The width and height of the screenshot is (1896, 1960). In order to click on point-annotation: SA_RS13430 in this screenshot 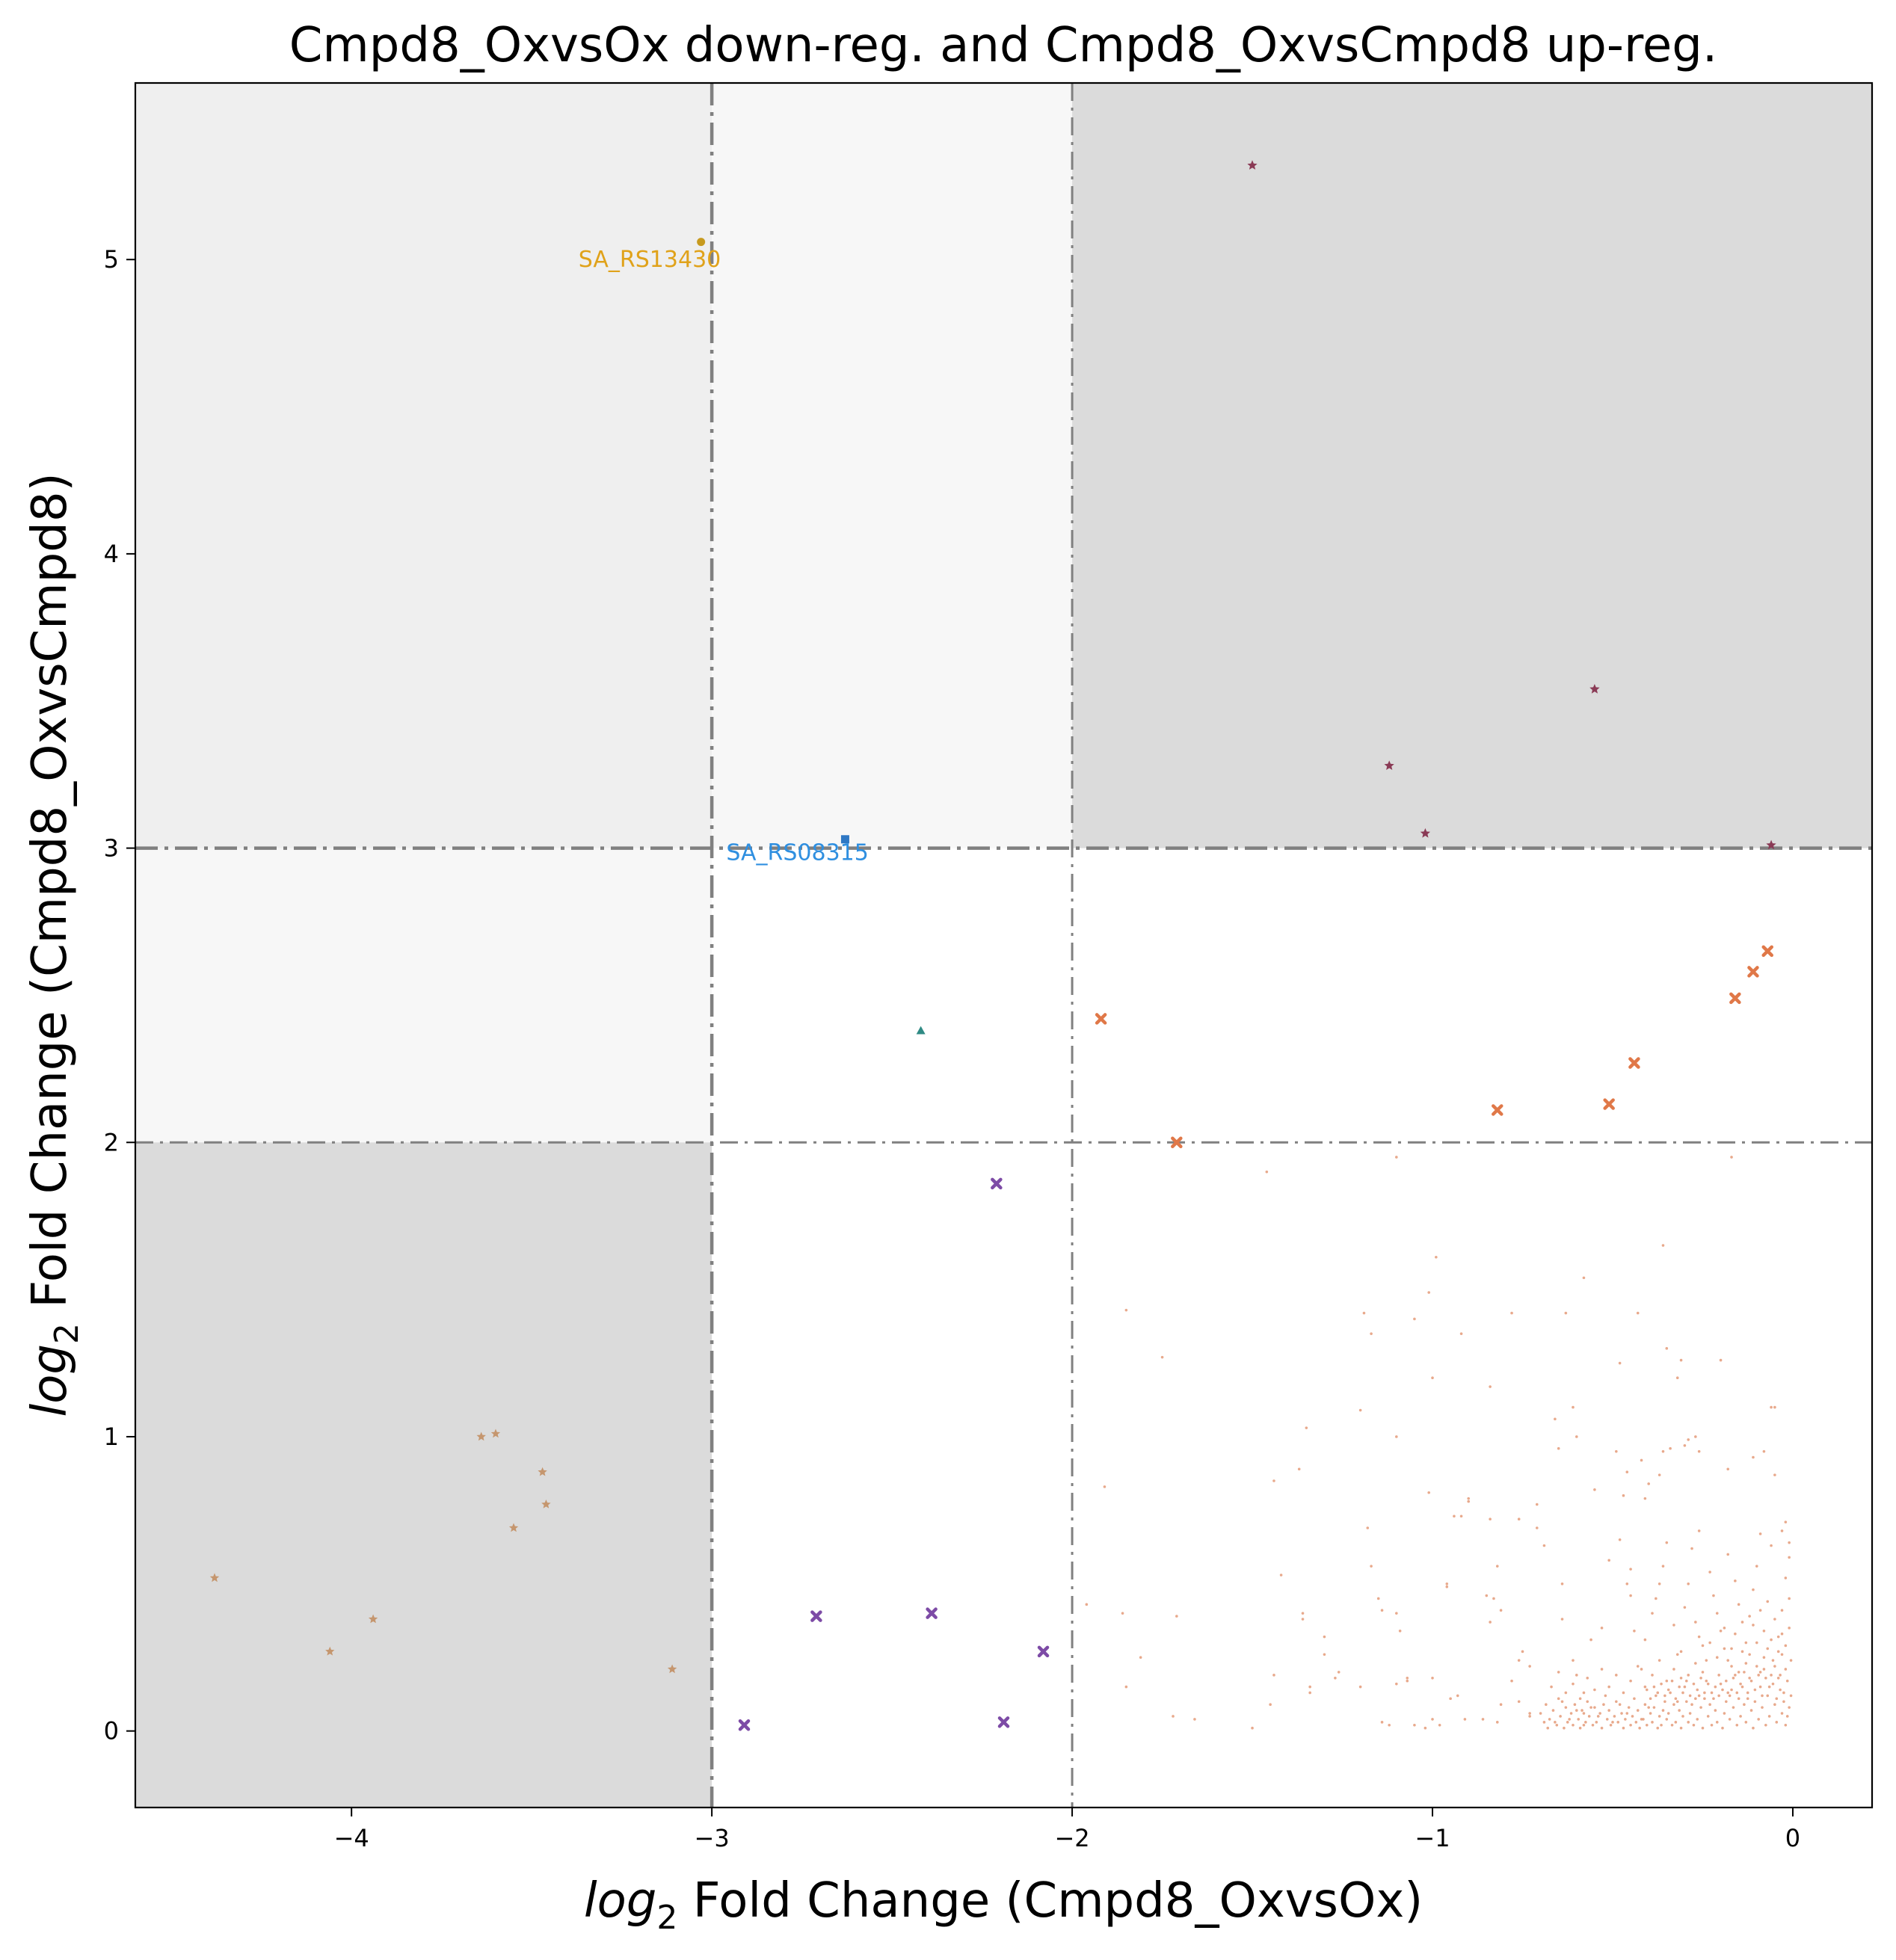, I will do `click(650, 260)`.